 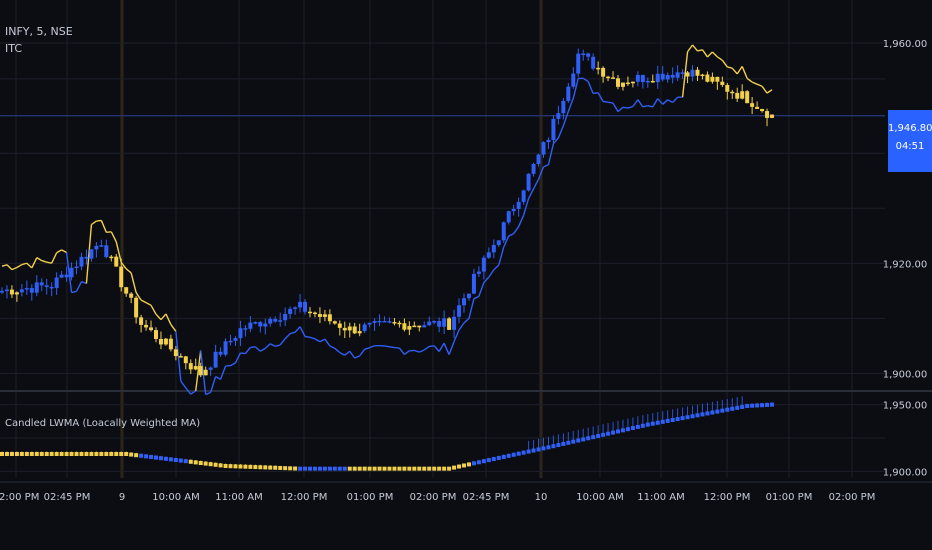 I want to click on indicator-label: ITC, so click(x=13, y=48).